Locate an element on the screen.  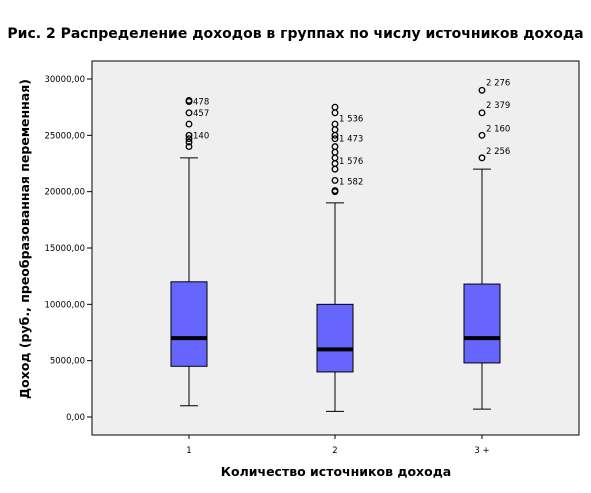
outlier-label: 2 160 is located at coordinates (498, 130).